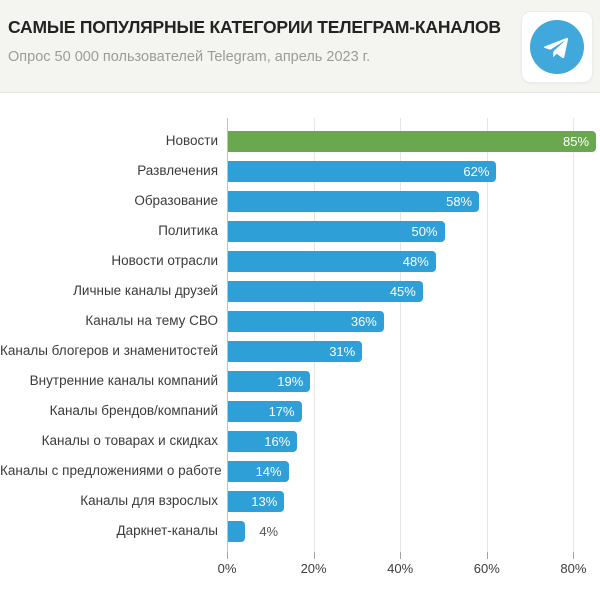  I want to click on category-label: Каналы с предложениями о работе, so click(111, 470).